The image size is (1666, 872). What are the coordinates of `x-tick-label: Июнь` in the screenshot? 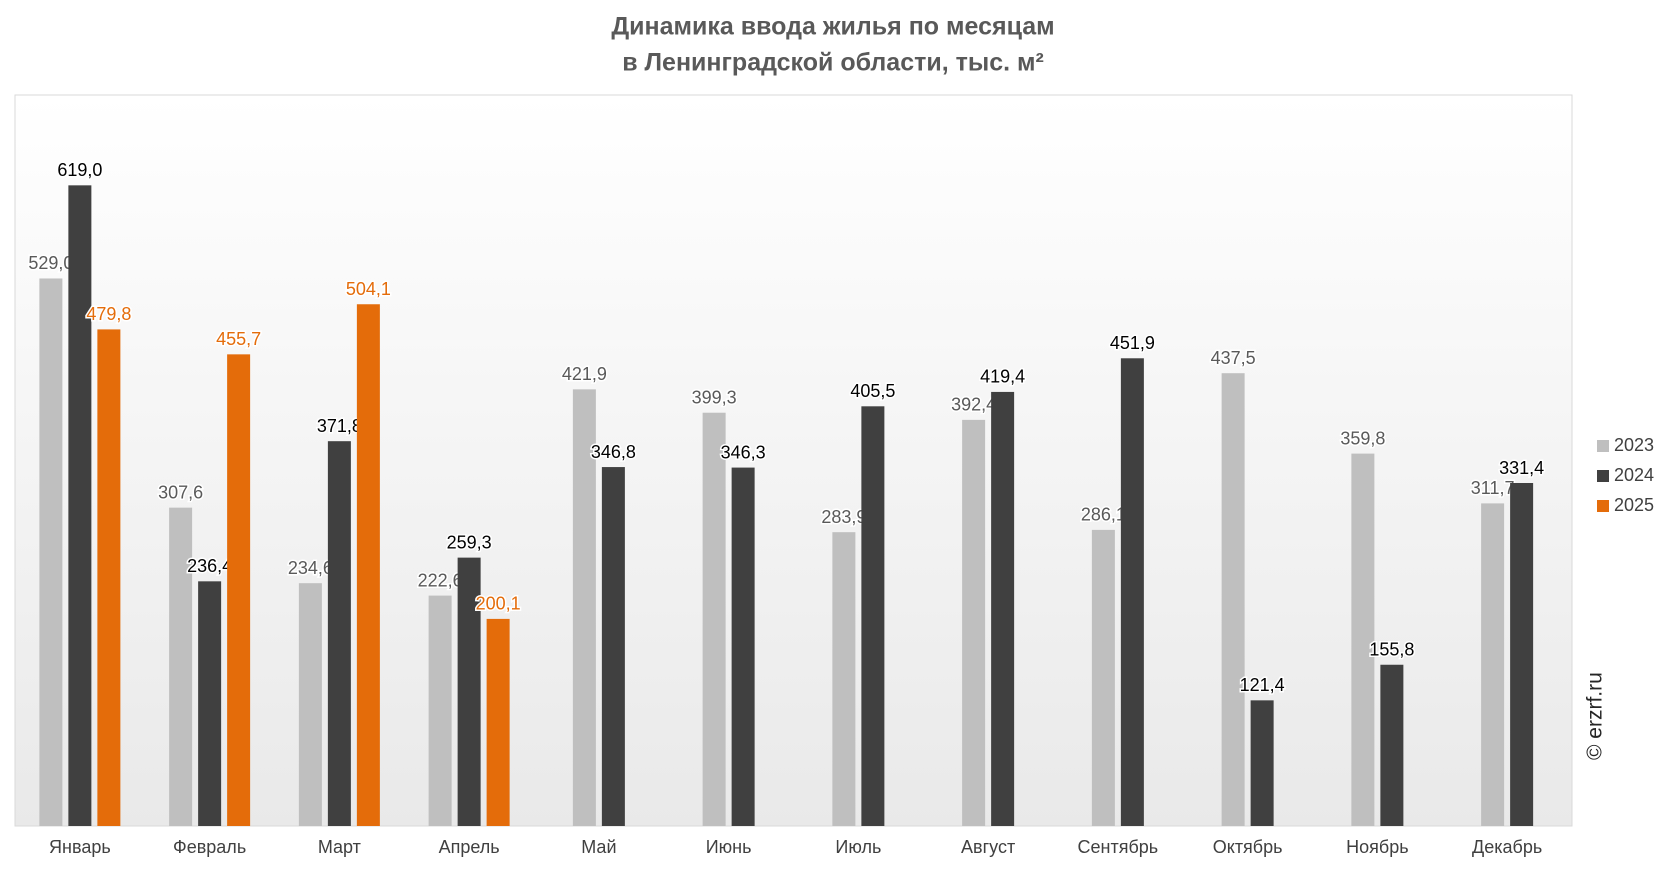 It's located at (729, 847).